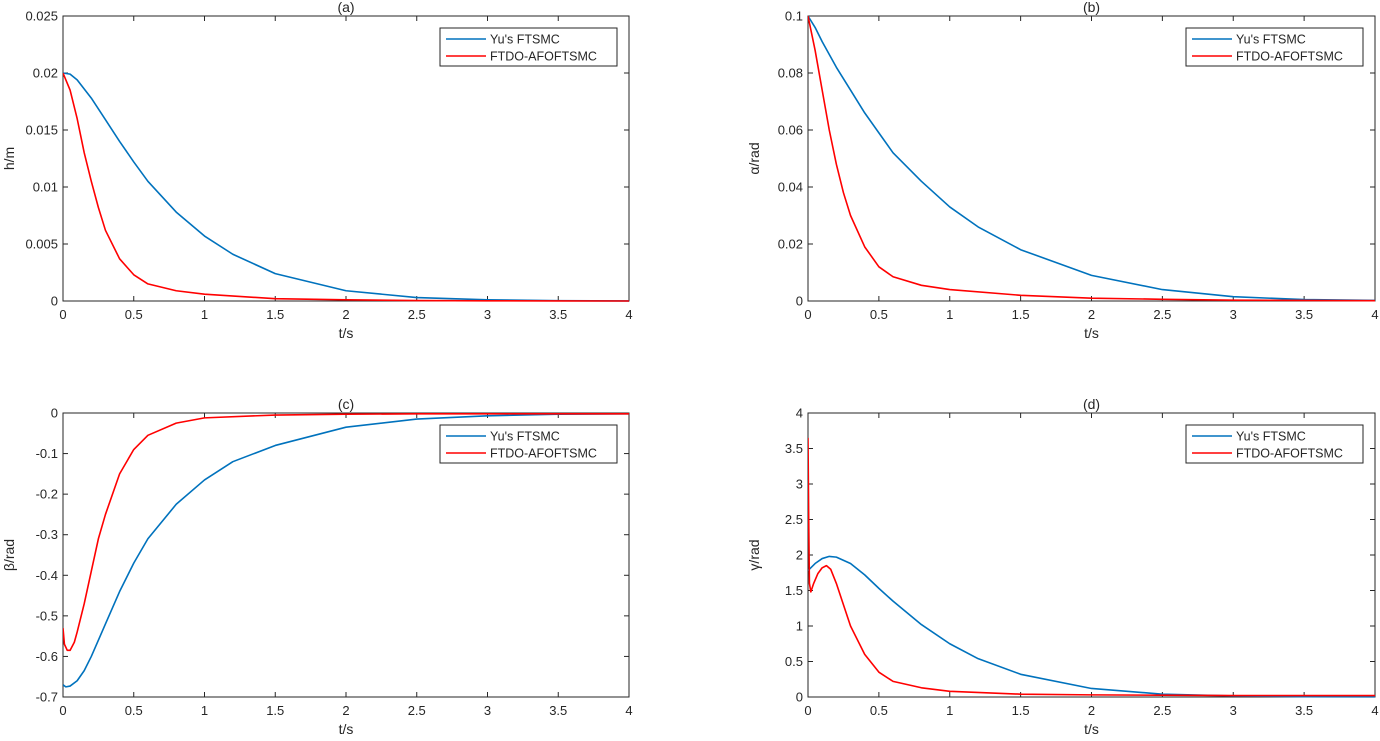 This screenshot has width=1380, height=741. What do you see at coordinates (47, 575) in the screenshot?
I see `y-tick-label: -0.4` at bounding box center [47, 575].